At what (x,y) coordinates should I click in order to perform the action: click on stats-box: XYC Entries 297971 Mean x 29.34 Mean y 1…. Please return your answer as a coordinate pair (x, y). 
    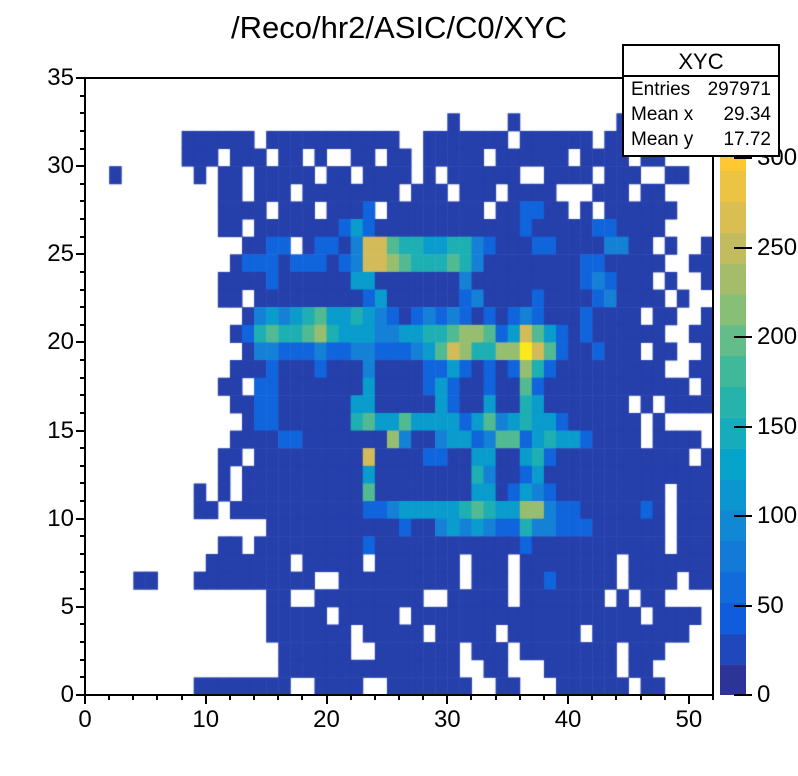
    Looking at the image, I should click on (701, 100).